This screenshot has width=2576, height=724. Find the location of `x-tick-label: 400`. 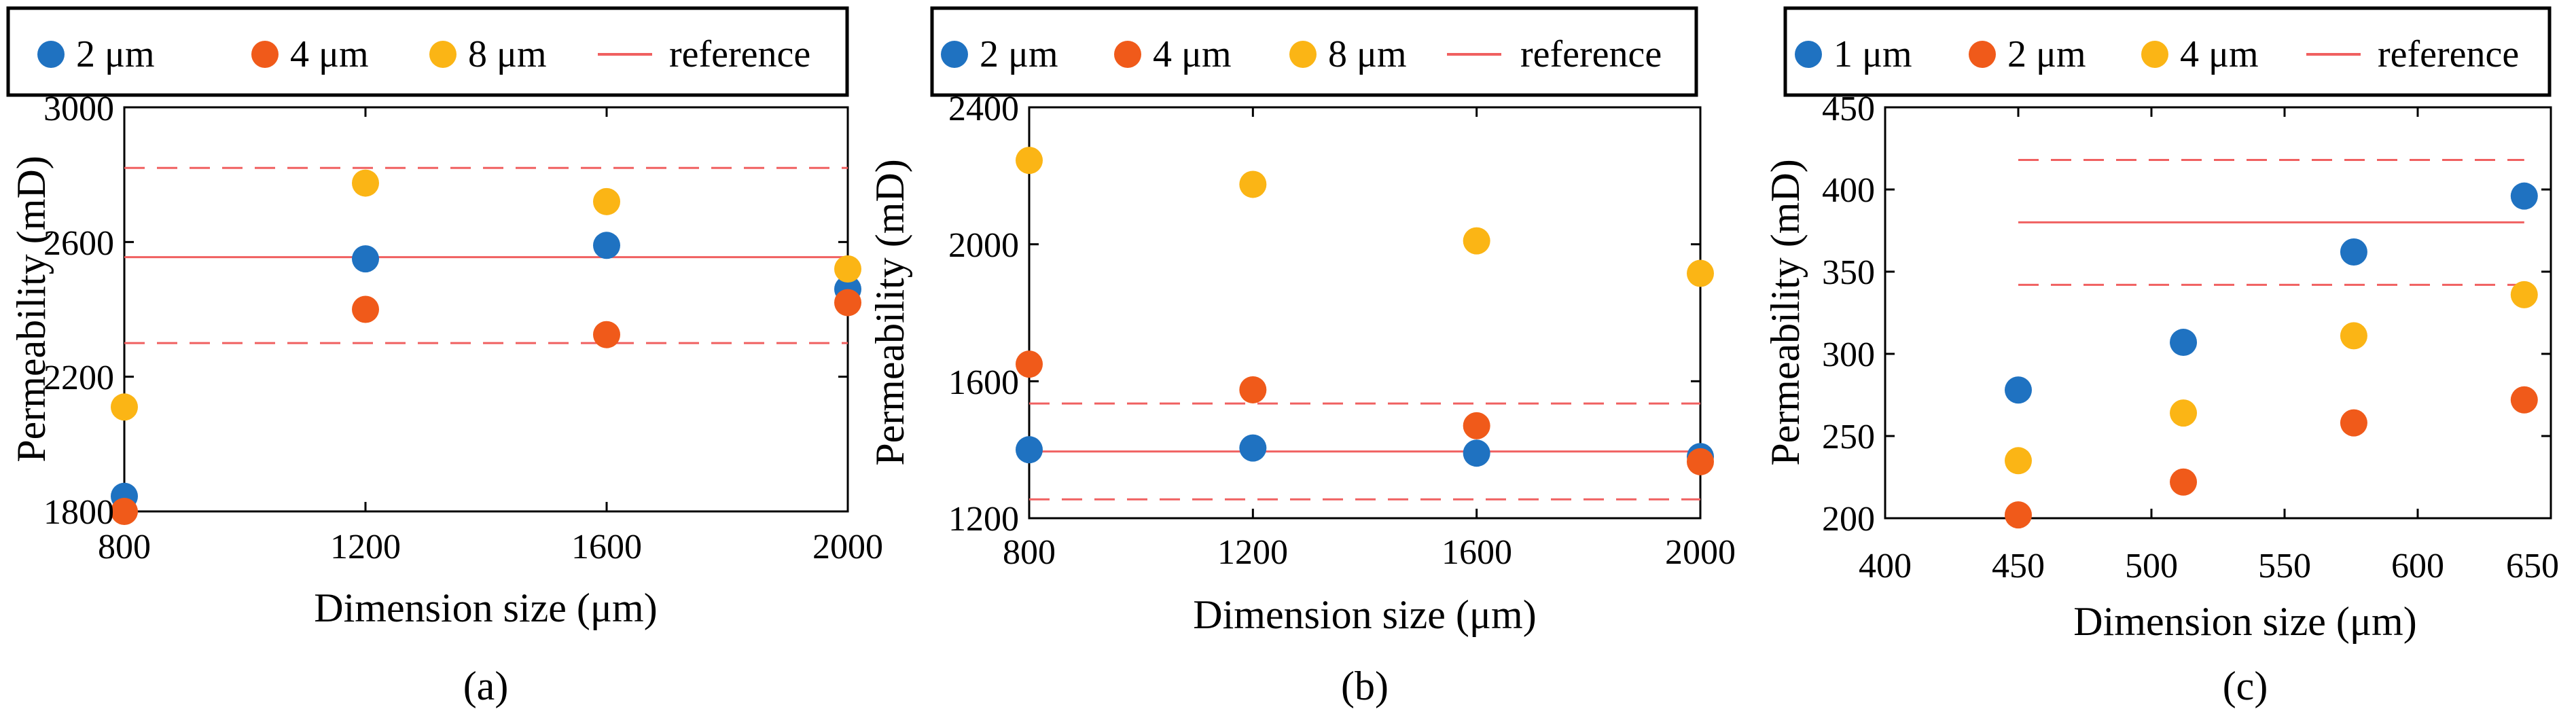

x-tick-label: 400 is located at coordinates (1886, 566).